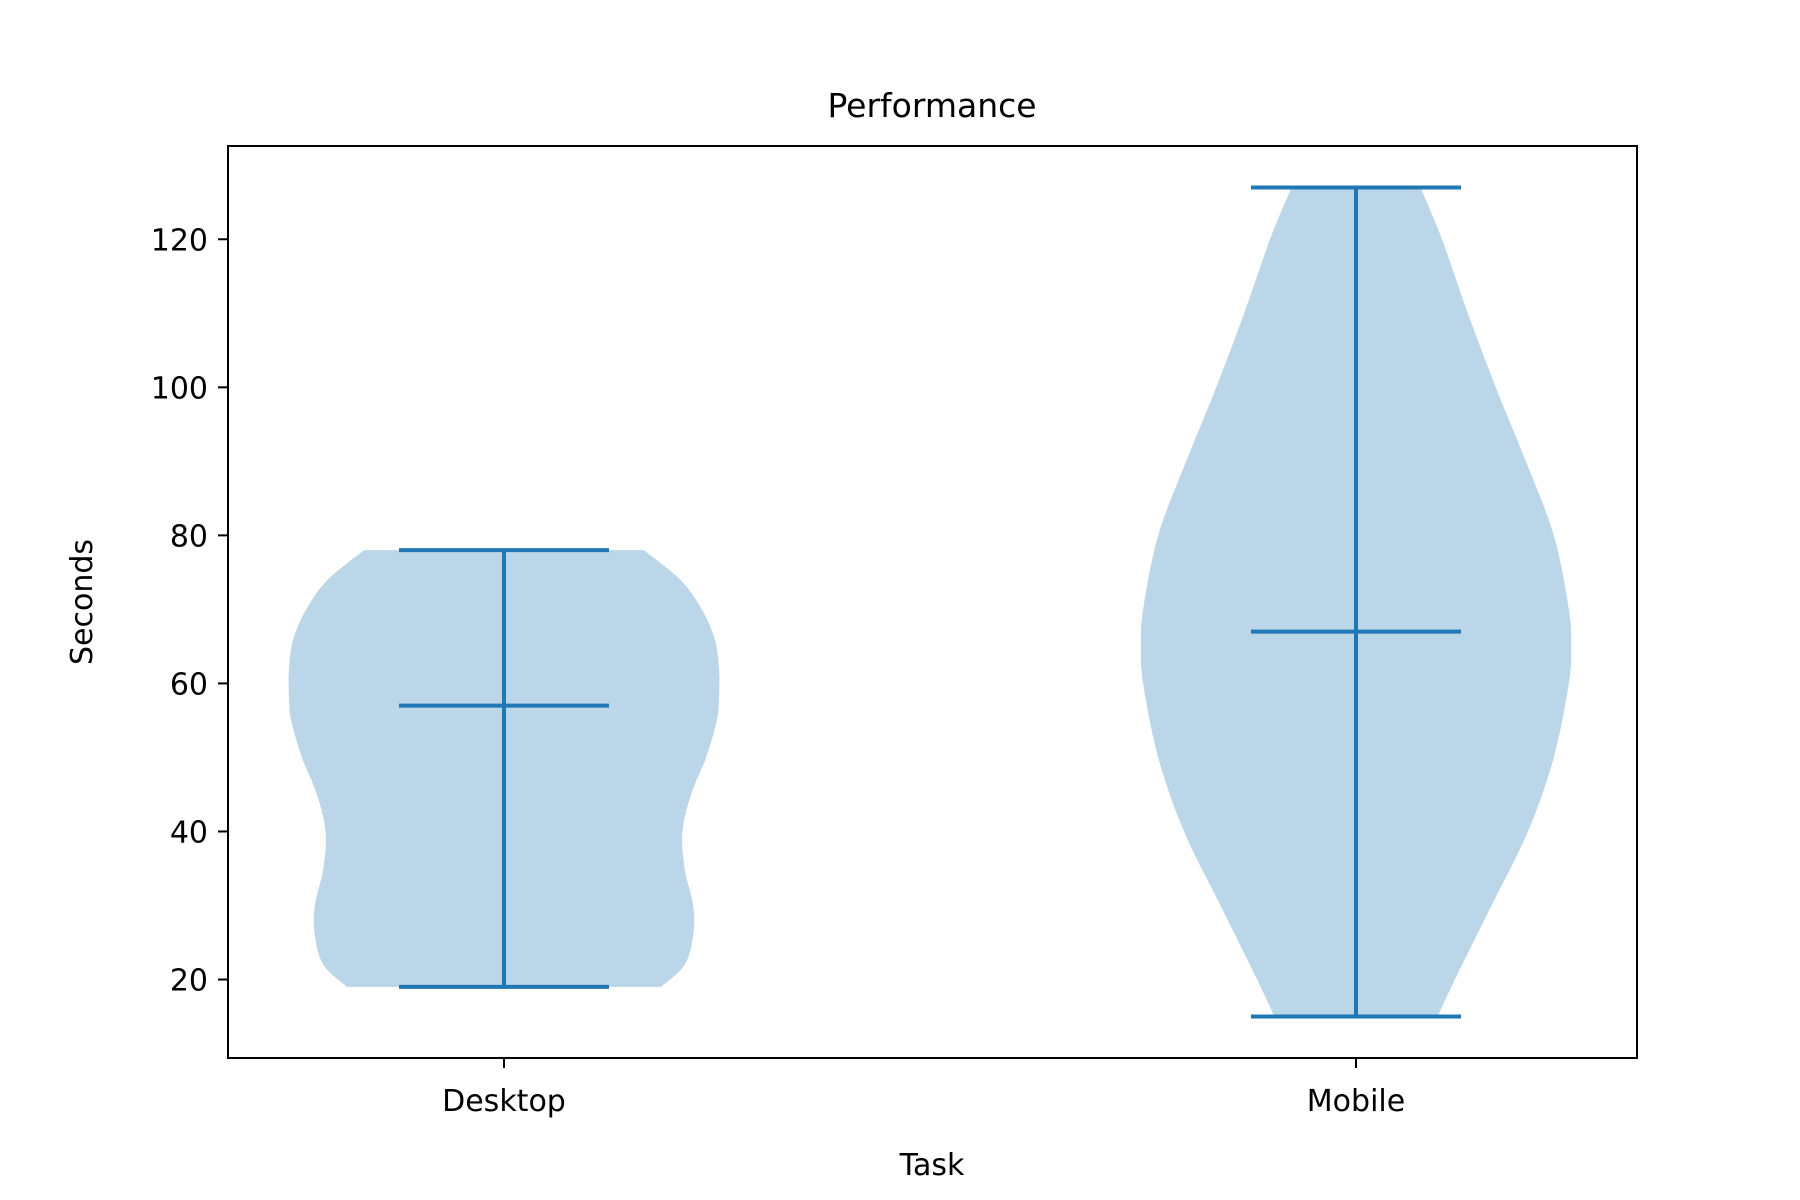 This screenshot has height=1200, width=1800. What do you see at coordinates (179, 240) in the screenshot?
I see `y-tick-label: 120` at bounding box center [179, 240].